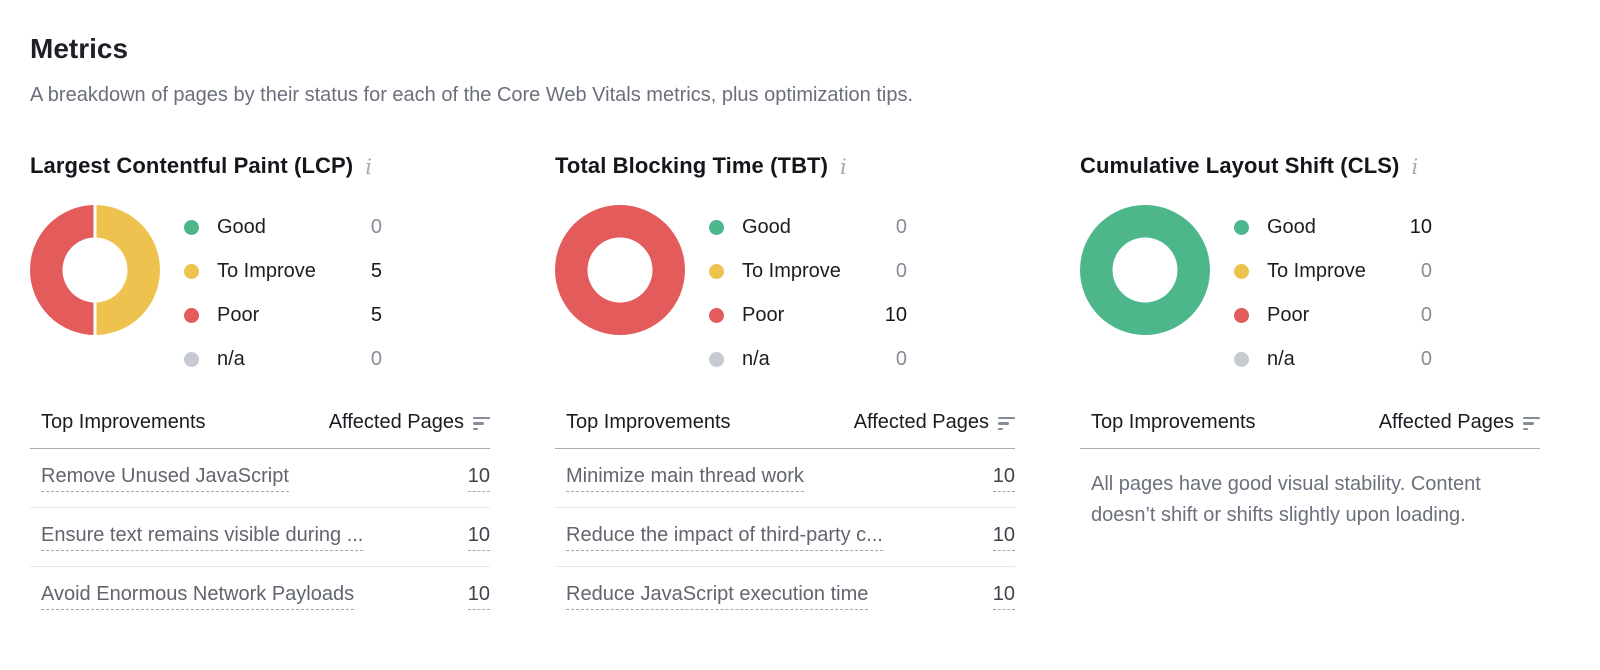 Image resolution: width=1600 pixels, height=670 pixels. I want to click on table-row: Avoid Enormous Network Payloads 10, so click(260, 596).